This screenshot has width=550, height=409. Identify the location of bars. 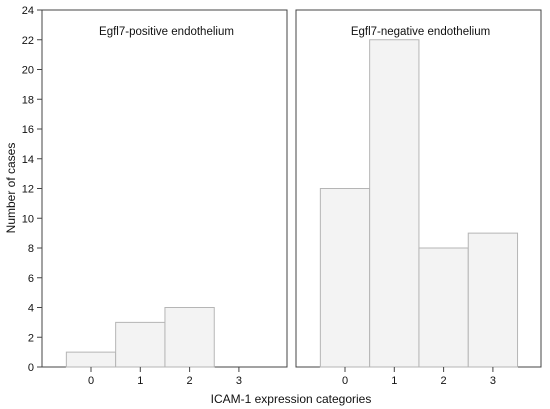
(140, 337).